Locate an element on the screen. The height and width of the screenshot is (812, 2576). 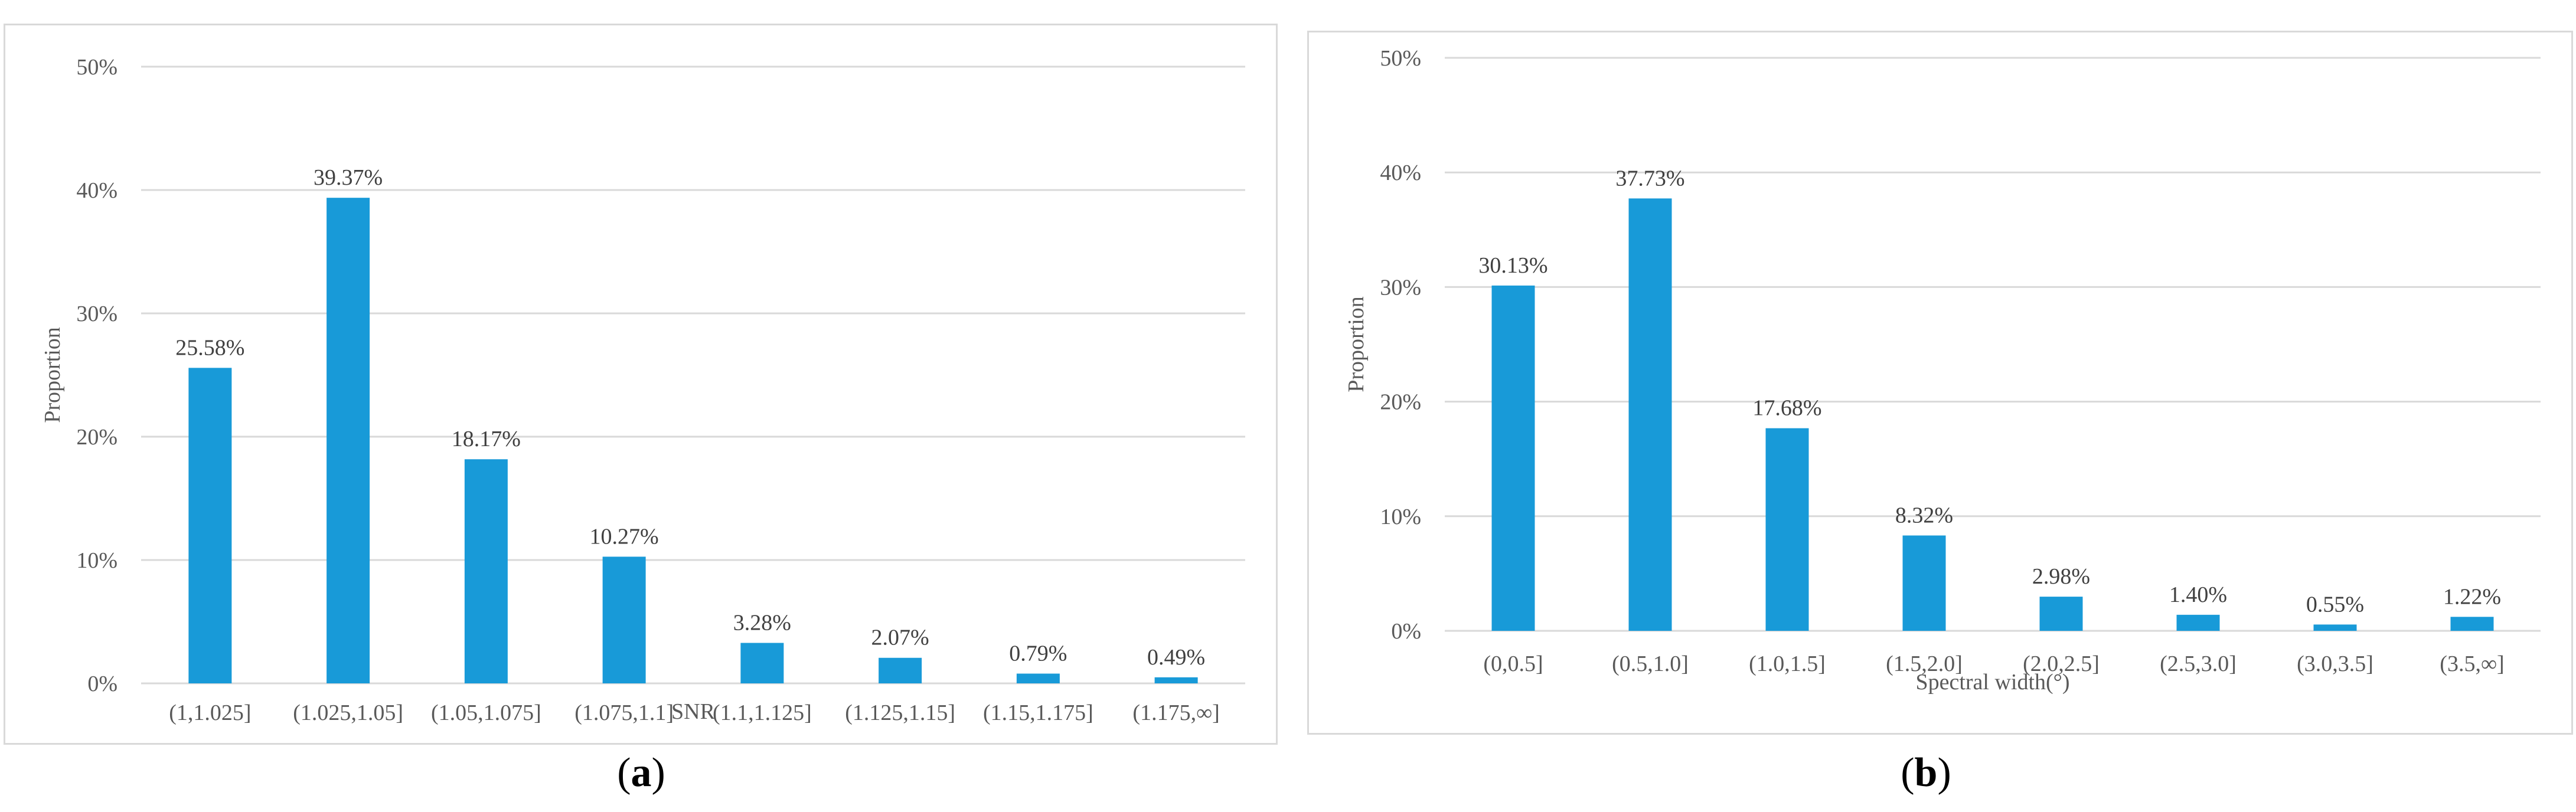
data-label: 2.07% is located at coordinates (900, 638).